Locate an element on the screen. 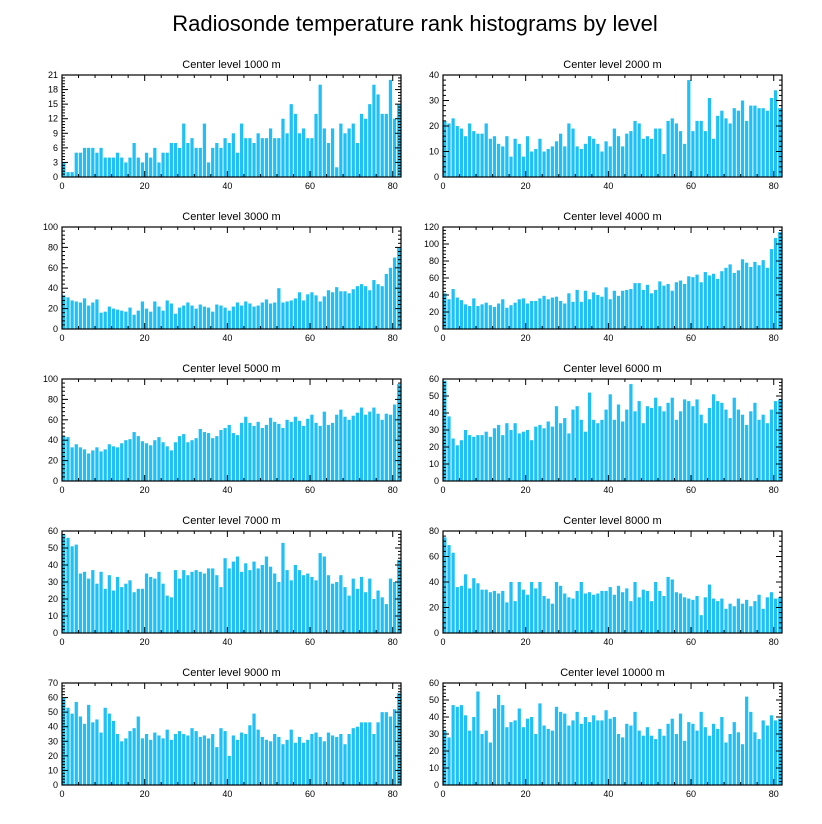 The width and height of the screenshot is (822, 824). y-tick-label: 20 is located at coordinates (53, 461).